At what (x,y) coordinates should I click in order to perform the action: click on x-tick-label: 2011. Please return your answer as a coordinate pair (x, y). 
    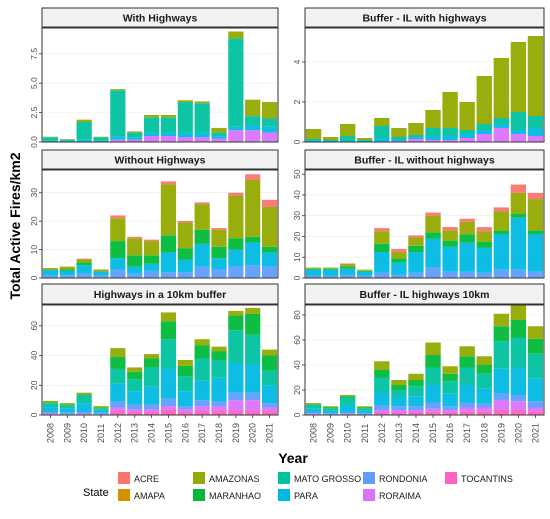
    Looking at the image, I should click on (101, 433).